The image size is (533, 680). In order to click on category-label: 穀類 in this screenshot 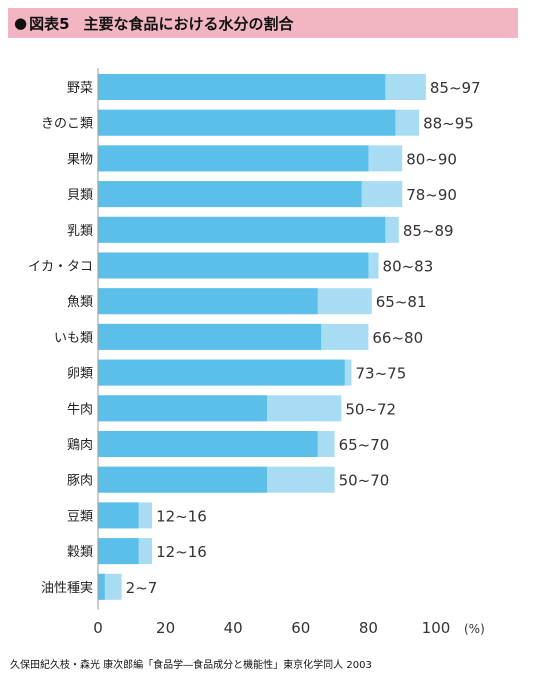, I will do `click(80, 552)`.